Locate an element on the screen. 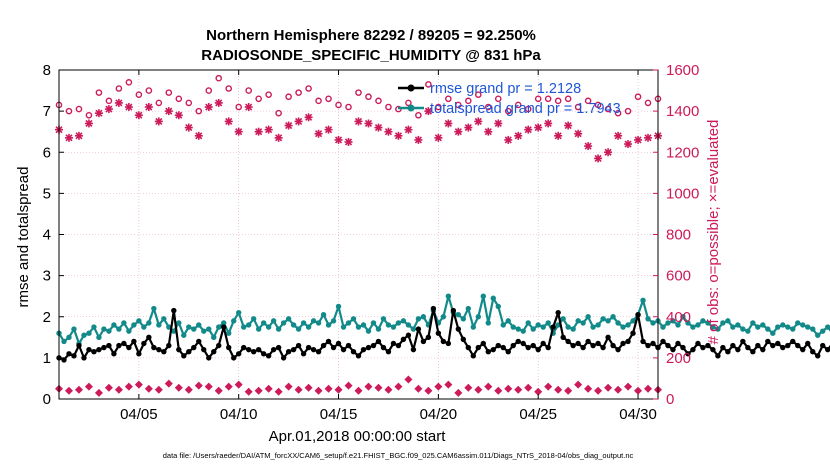  x-tick-label: 04/20 is located at coordinates (439, 414).